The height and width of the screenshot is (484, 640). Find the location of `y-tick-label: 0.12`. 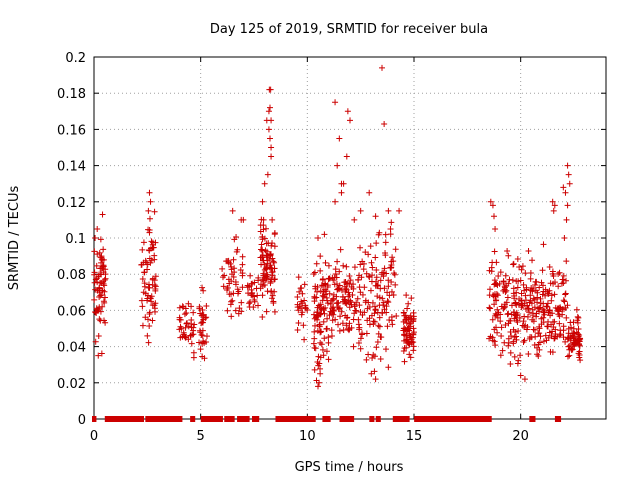

y-tick-label: 0.12 is located at coordinates (71, 203).